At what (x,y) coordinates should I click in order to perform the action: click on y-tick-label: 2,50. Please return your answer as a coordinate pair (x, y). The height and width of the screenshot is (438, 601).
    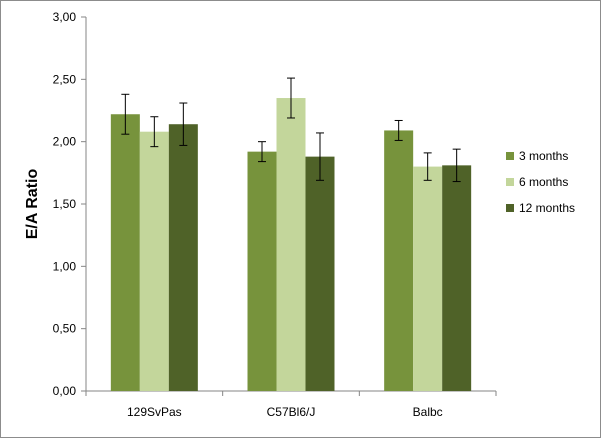
    Looking at the image, I should click on (65, 79).